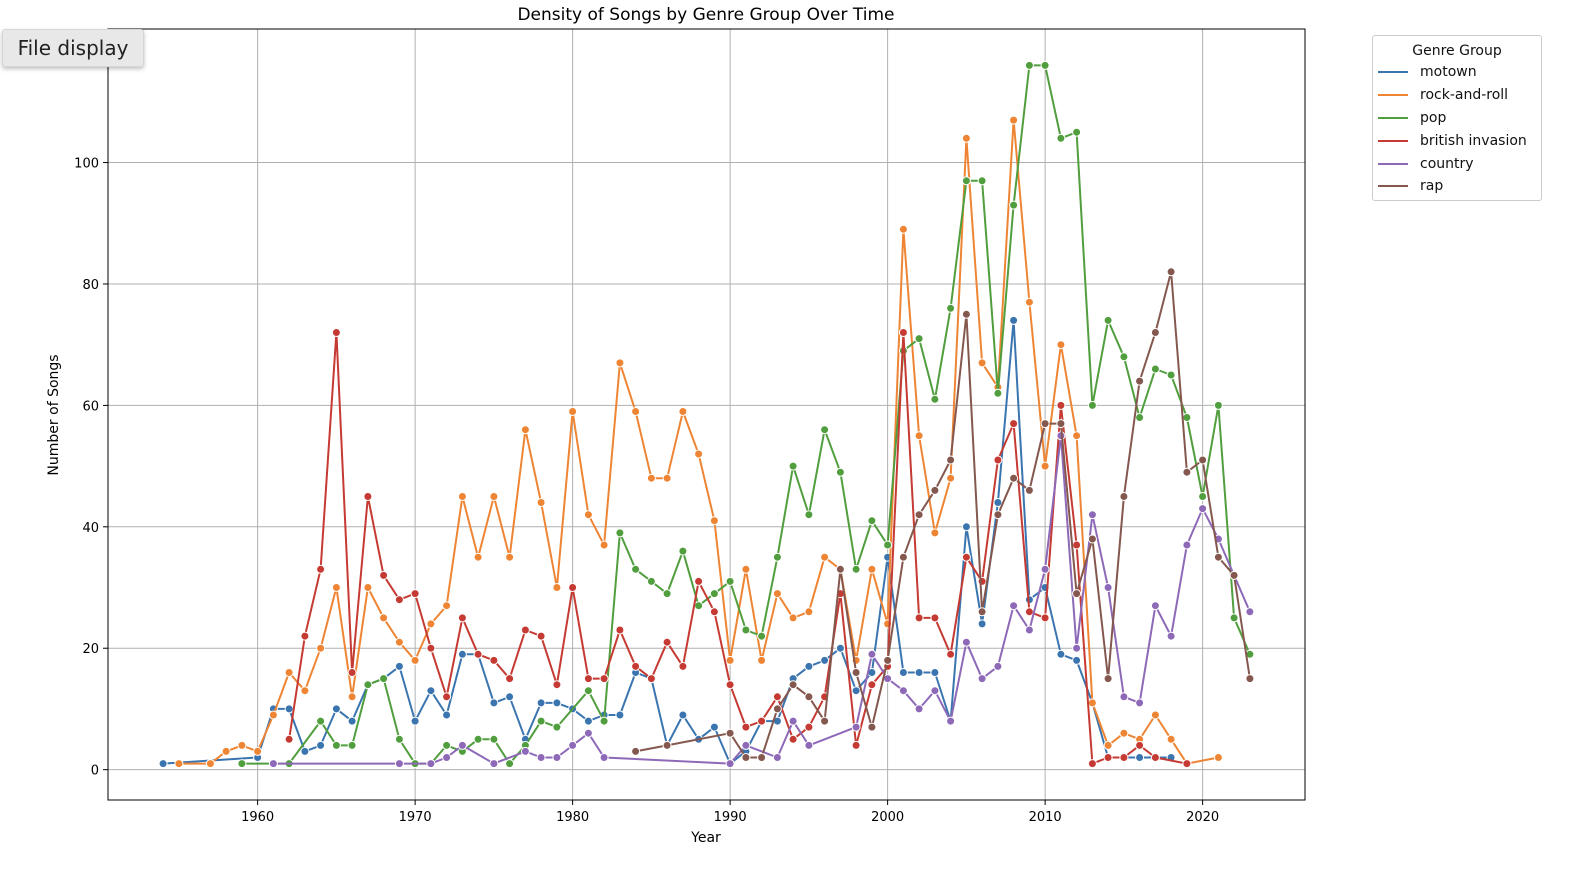 This screenshot has height=884, width=1594. I want to click on x-tick-label: 2010, so click(1045, 817).